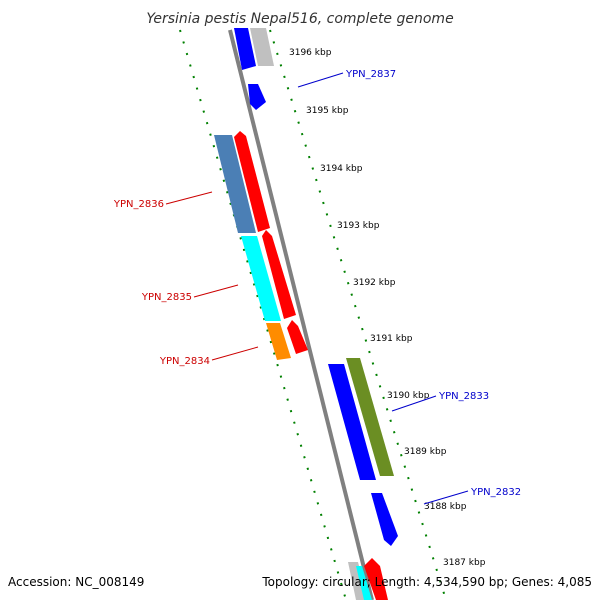 The height and width of the screenshot is (600, 600). Describe the element at coordinates (76, 582) in the screenshot. I see `accession-text: Accession: NC_008149` at that location.